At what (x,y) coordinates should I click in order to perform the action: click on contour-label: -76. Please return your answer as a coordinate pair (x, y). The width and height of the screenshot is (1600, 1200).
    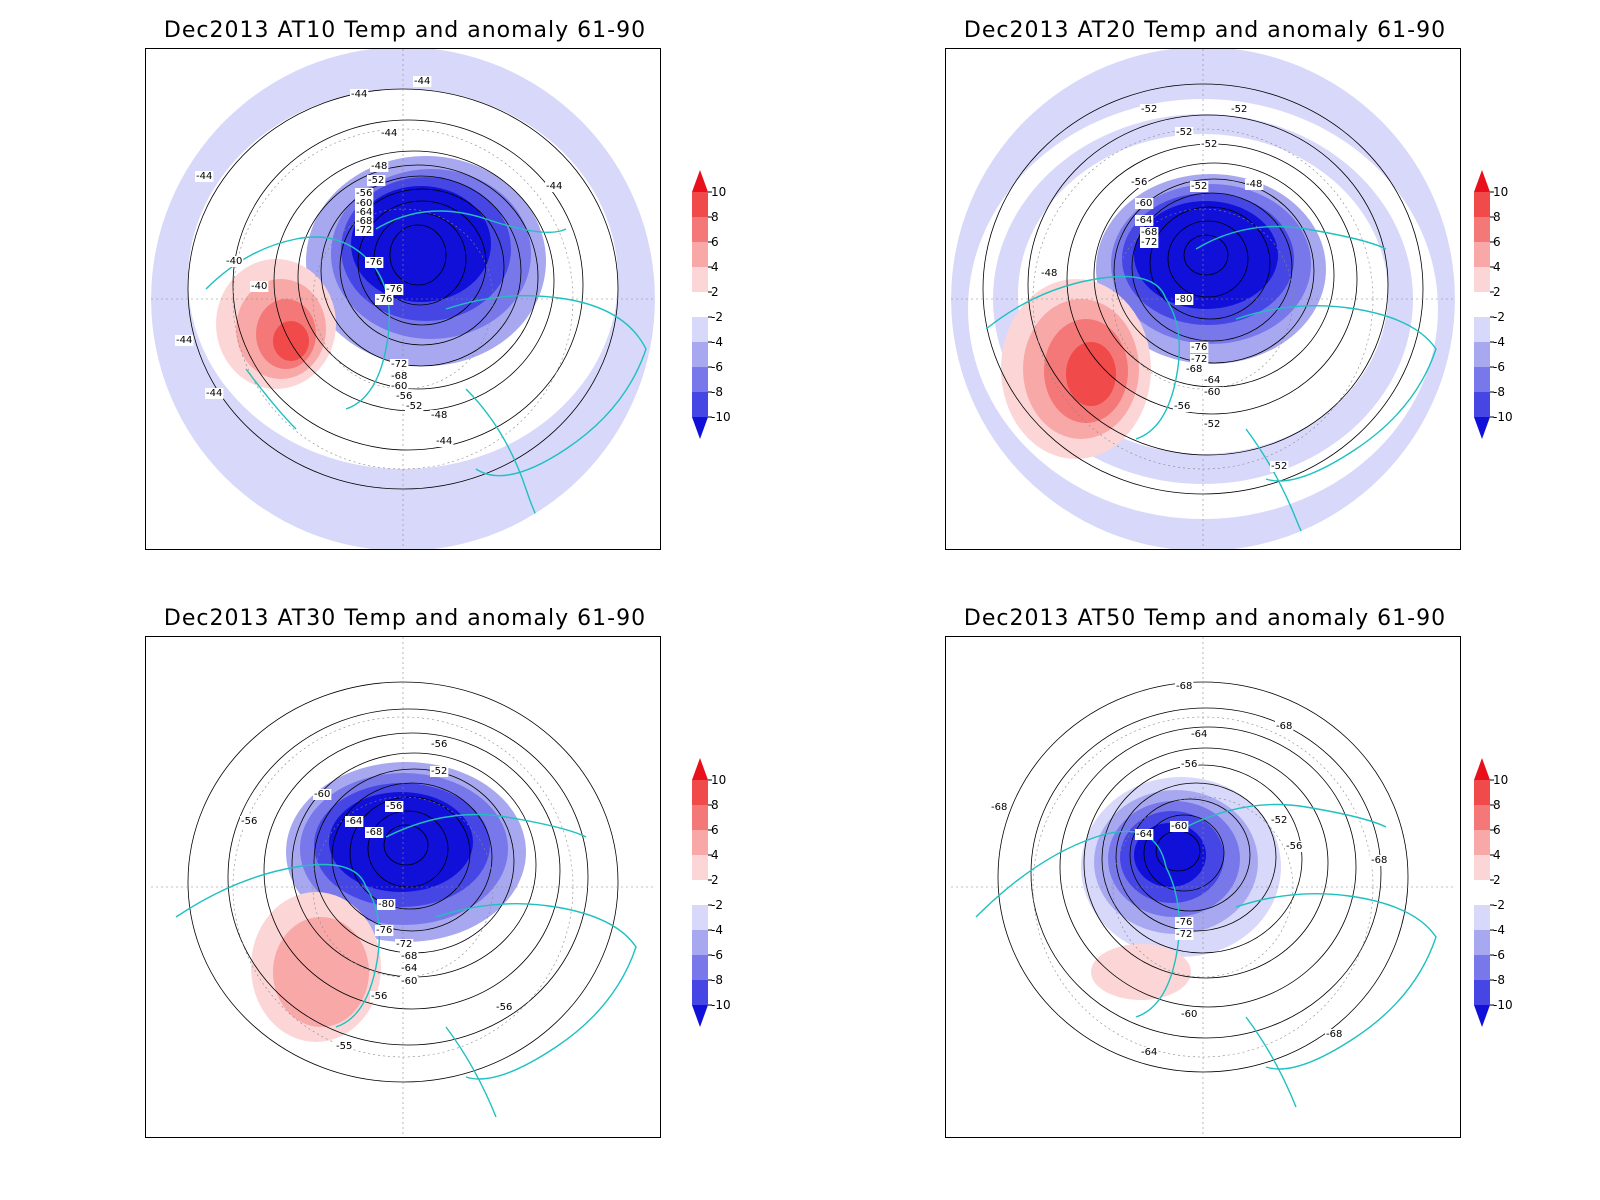
    Looking at the image, I should click on (394, 289).